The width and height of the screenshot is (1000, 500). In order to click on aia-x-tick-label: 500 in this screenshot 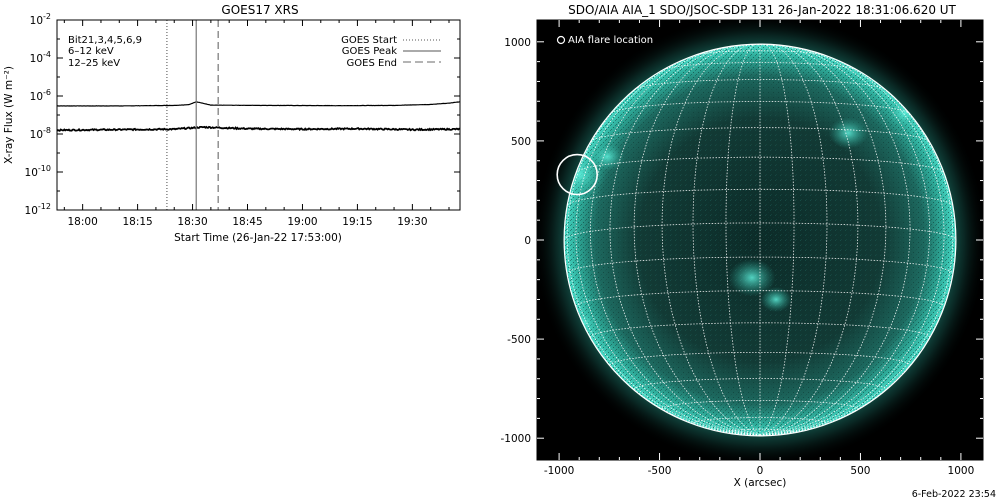, I will do `click(860, 471)`.